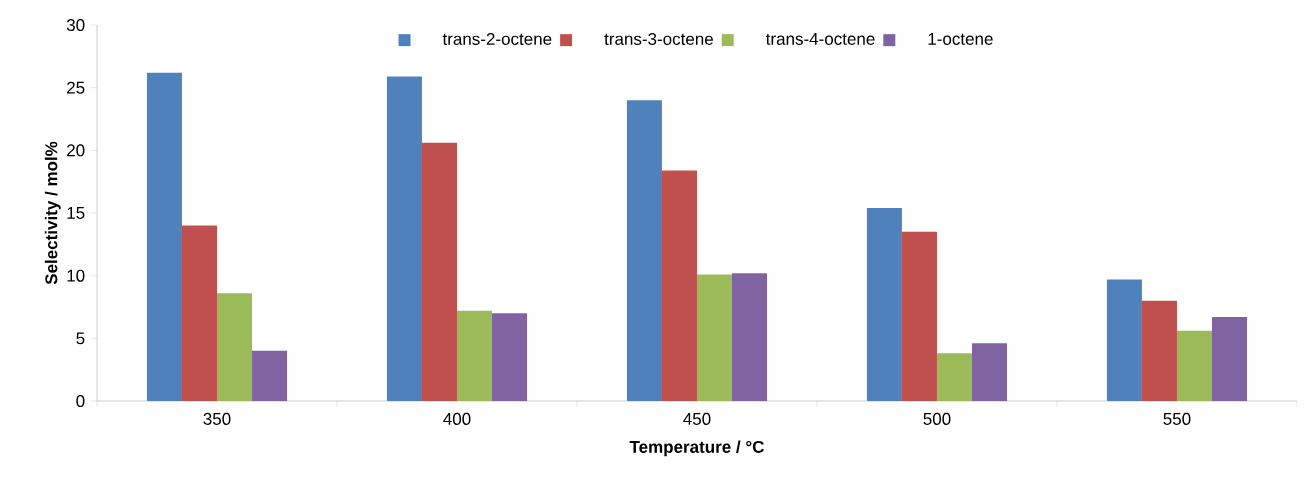  What do you see at coordinates (76, 213) in the screenshot?
I see `y-tick-label: 15` at bounding box center [76, 213].